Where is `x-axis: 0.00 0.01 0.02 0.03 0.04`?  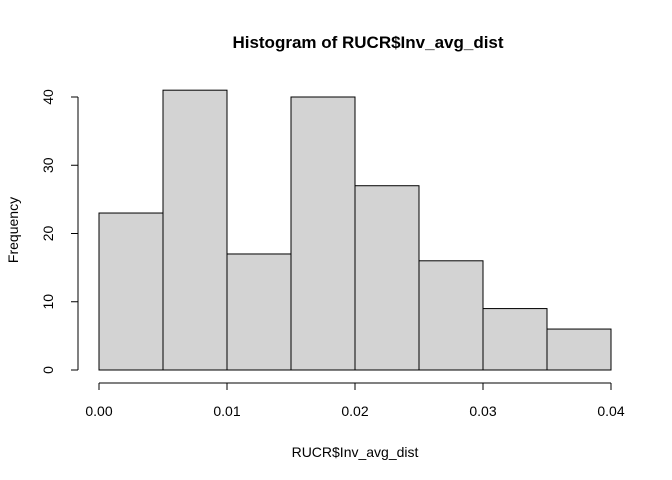
x-axis: 0.00 0.01 0.02 0.03 0.04 is located at coordinates (355, 400).